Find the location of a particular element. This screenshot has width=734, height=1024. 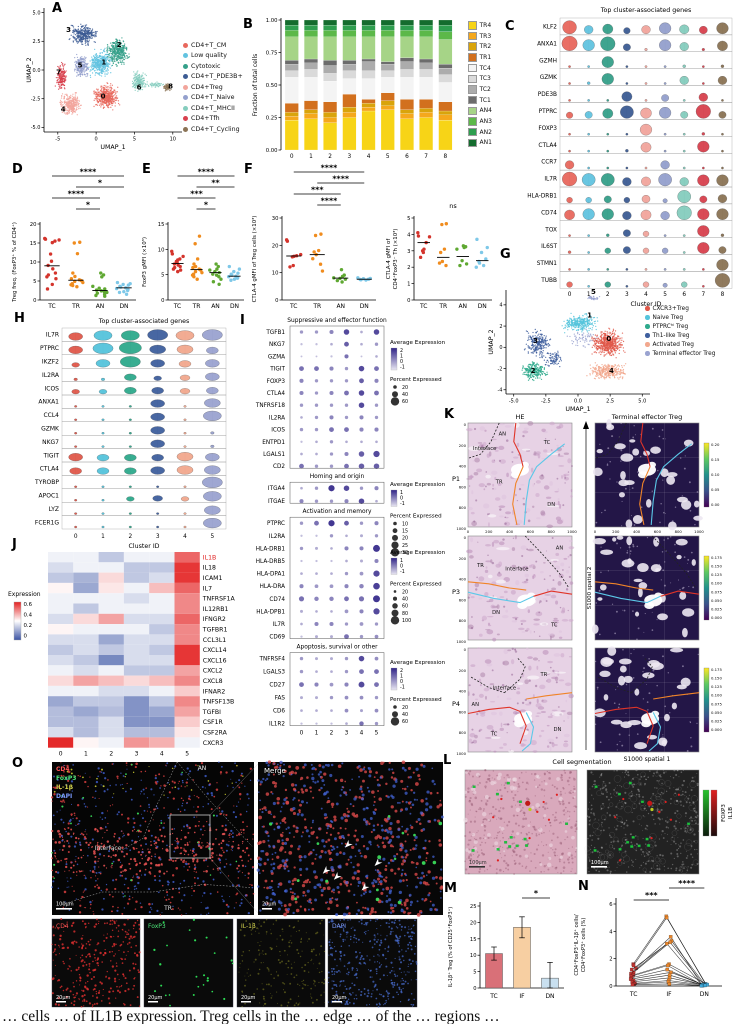

panel-l-label: L is located at coordinates (447, 760).